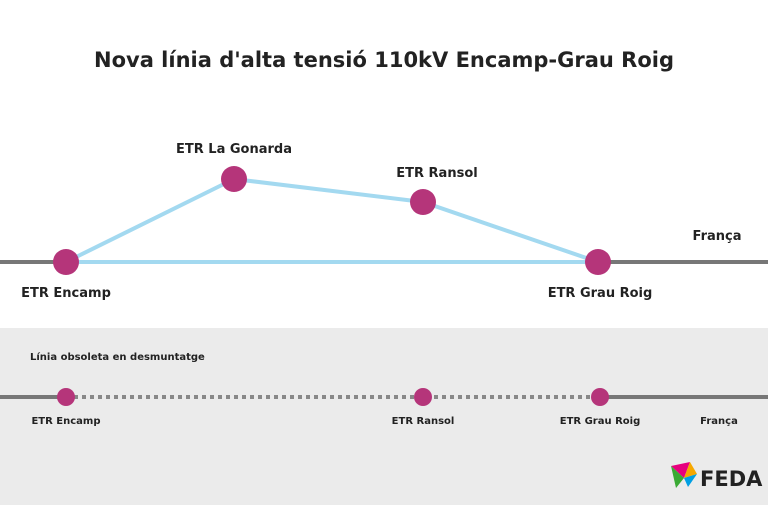 The height and width of the screenshot is (505, 768). I want to click on logo-text: FEDA, so click(731, 479).